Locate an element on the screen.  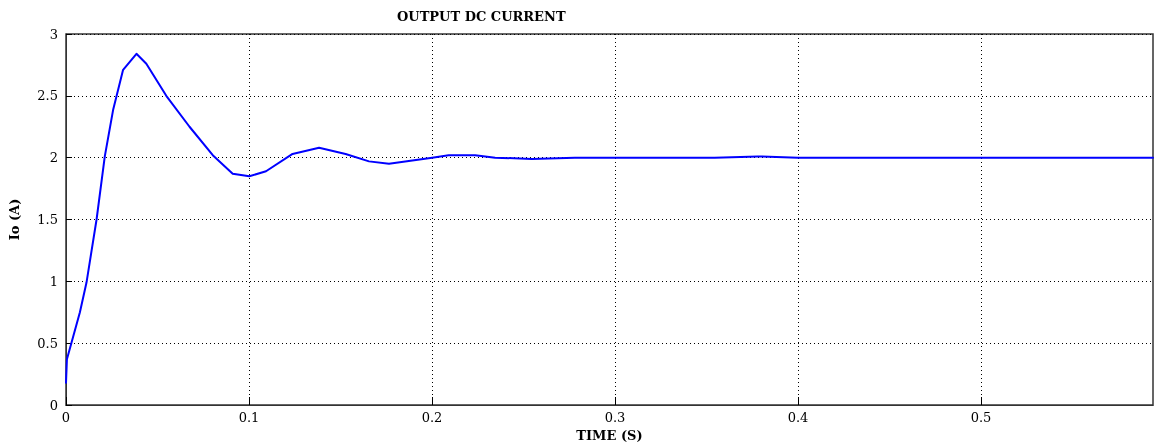
y-tick-label: 0 is located at coordinates (53, 405).